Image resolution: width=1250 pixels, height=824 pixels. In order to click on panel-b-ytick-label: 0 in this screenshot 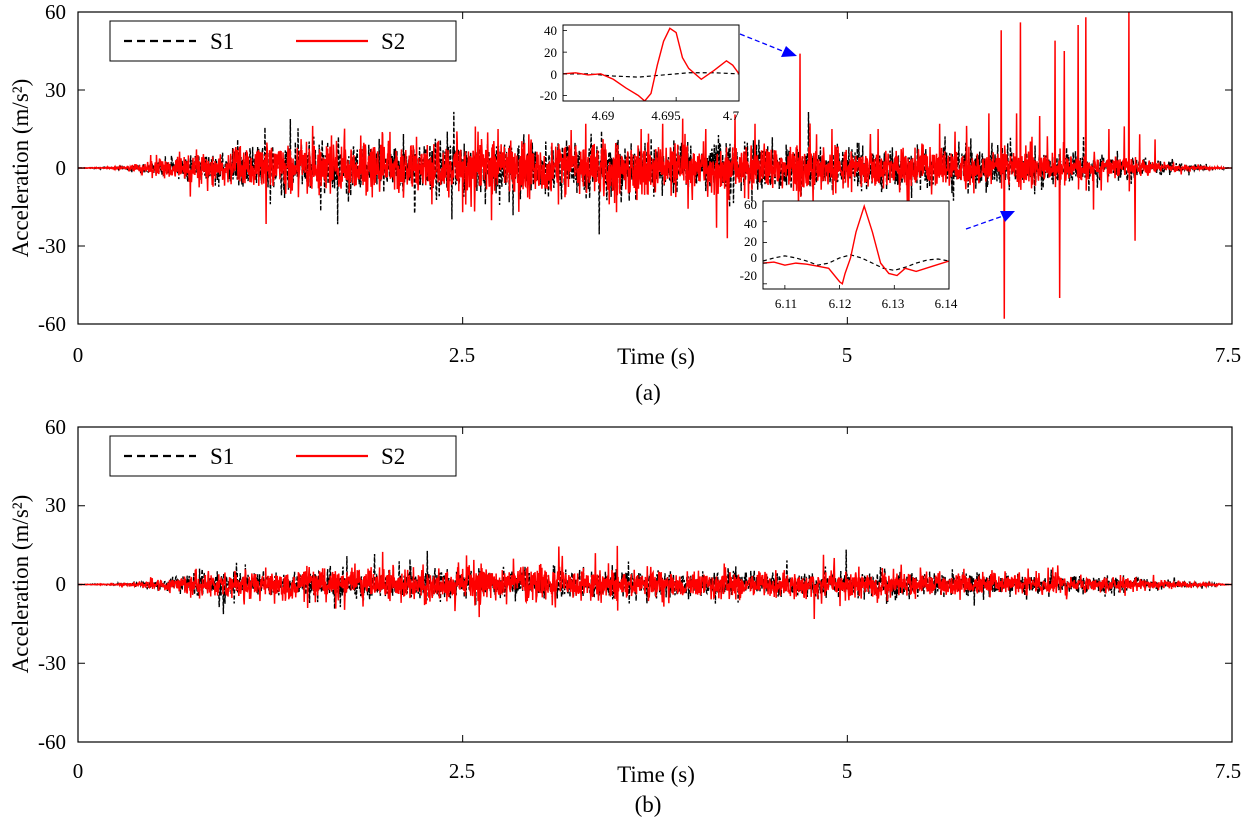, I will do `click(61, 584)`.